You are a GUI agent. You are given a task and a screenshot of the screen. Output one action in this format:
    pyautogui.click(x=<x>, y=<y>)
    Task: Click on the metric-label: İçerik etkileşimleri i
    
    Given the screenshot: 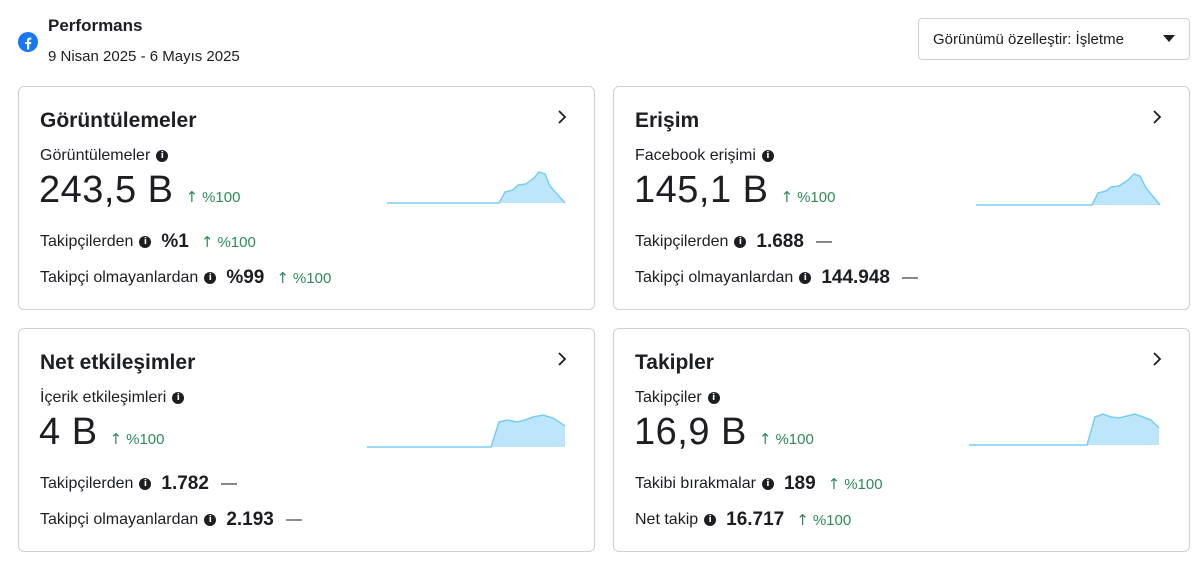 What is the action you would take?
    pyautogui.click(x=112, y=398)
    